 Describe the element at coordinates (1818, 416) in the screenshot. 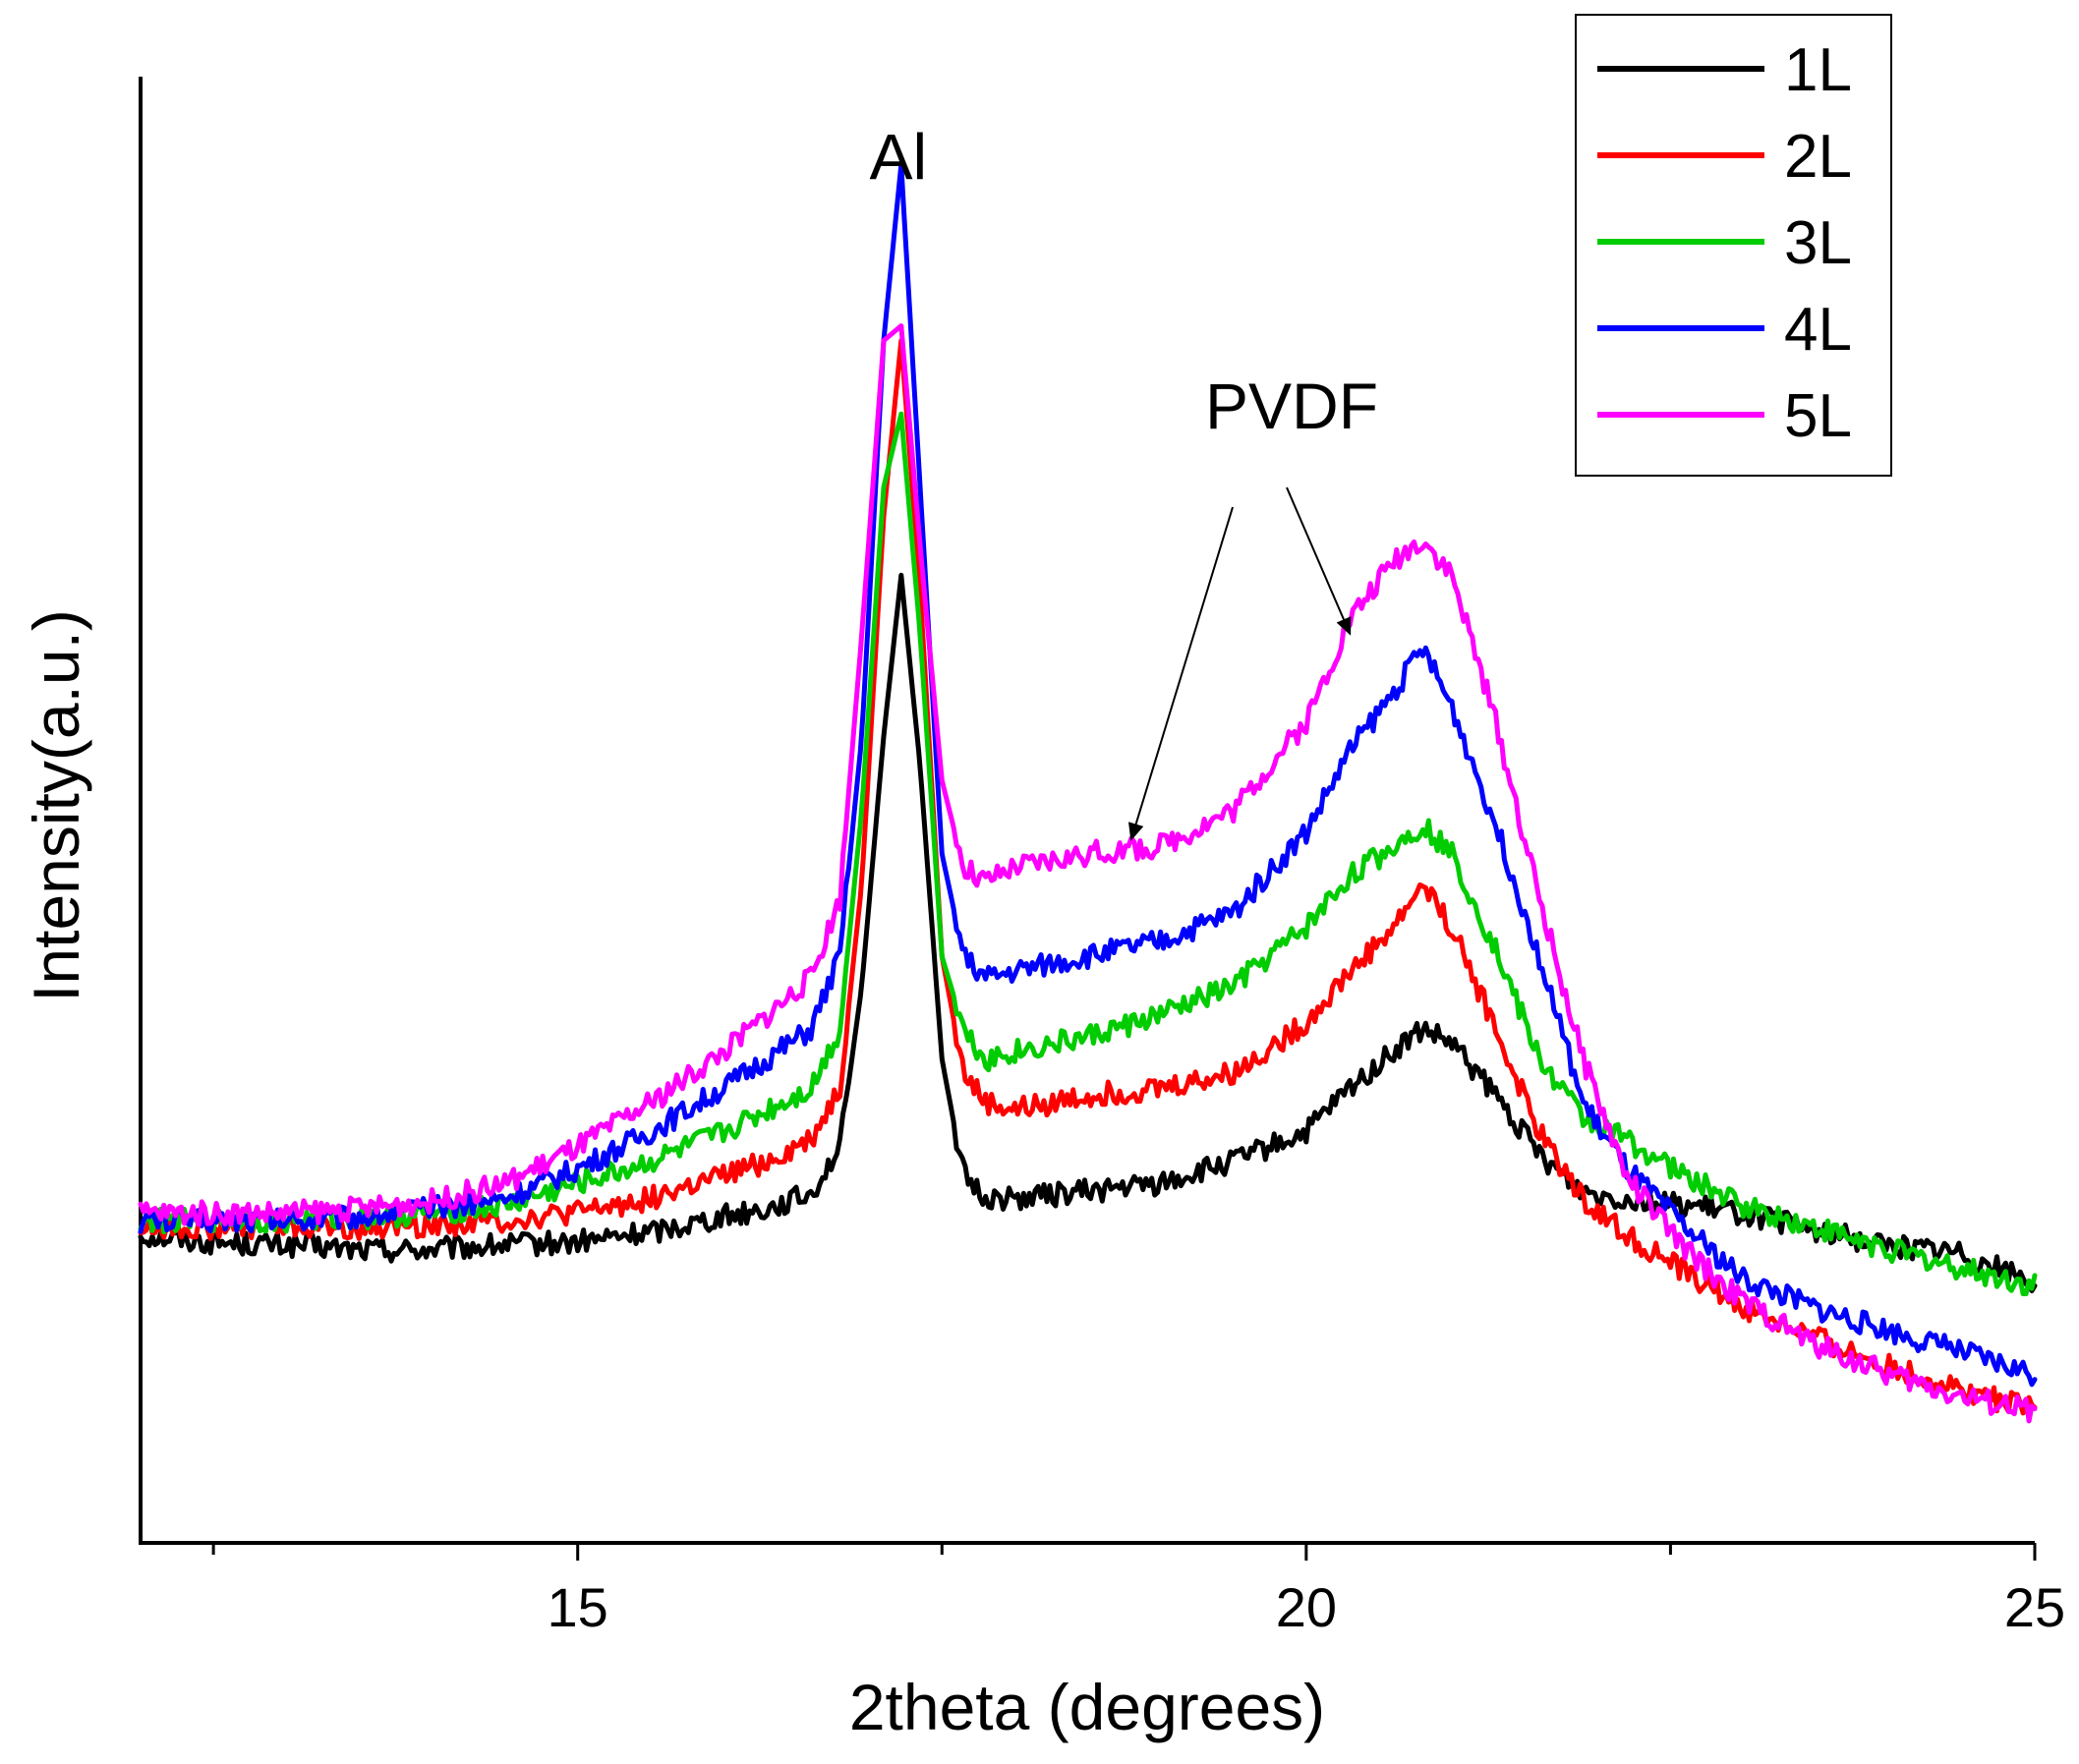

I see `legend-label-5L: 5L` at that location.